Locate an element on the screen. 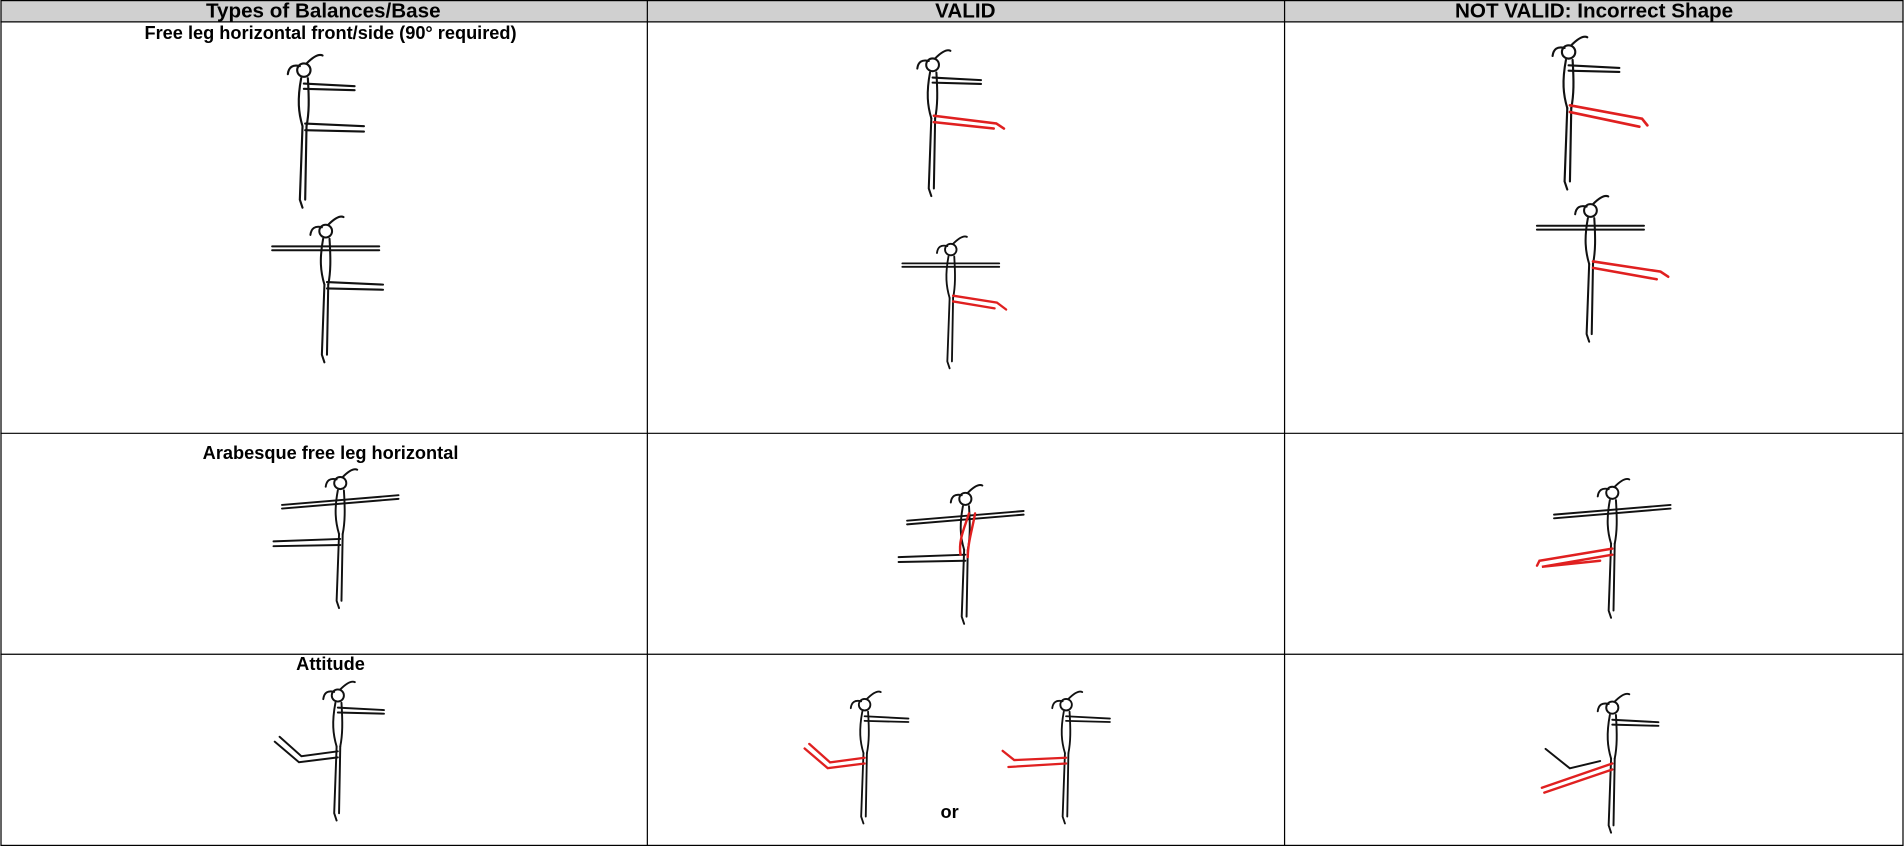 Image resolution: width=1904 pixels, height=846 pixels. header-cell: Types of Balances/Base is located at coordinates (323, 11).